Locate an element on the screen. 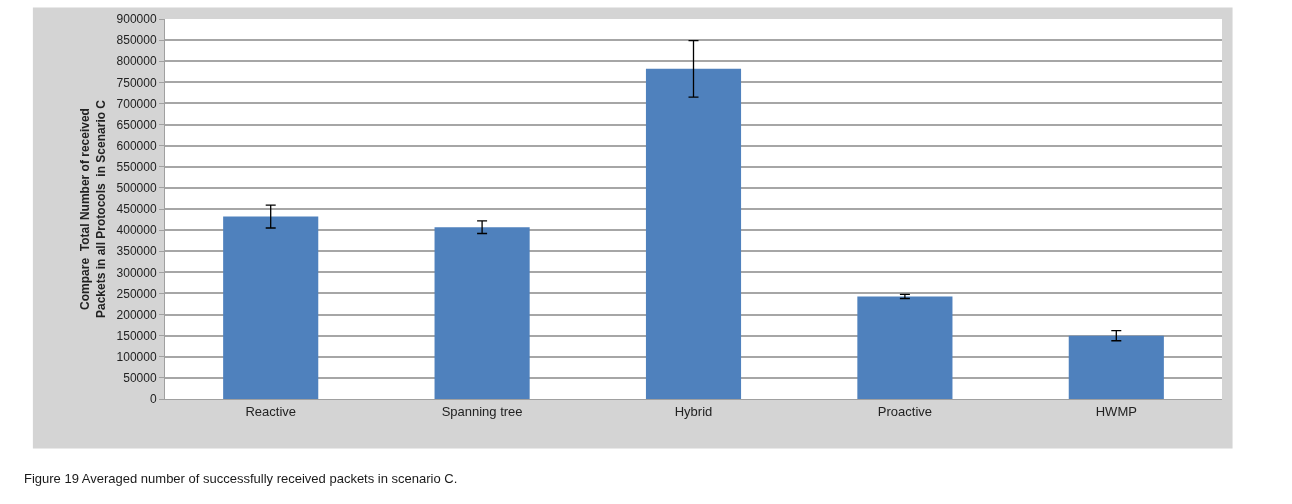 The height and width of the screenshot is (504, 1292). y-tick-label: 300000 is located at coordinates (136, 272).